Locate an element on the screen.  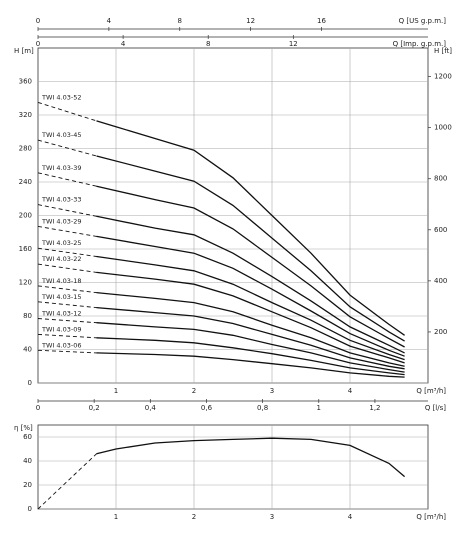
y2-tick-label: 1000 is located at coordinates (443, 128).